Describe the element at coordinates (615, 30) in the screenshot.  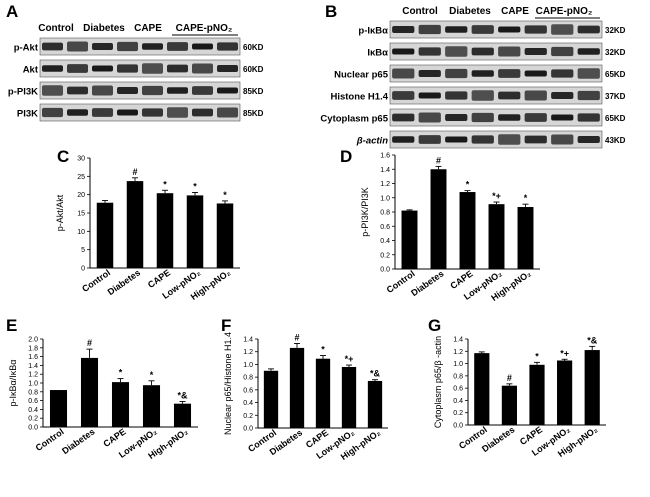
I see `blot-b-kd-label: 32KD` at that location.